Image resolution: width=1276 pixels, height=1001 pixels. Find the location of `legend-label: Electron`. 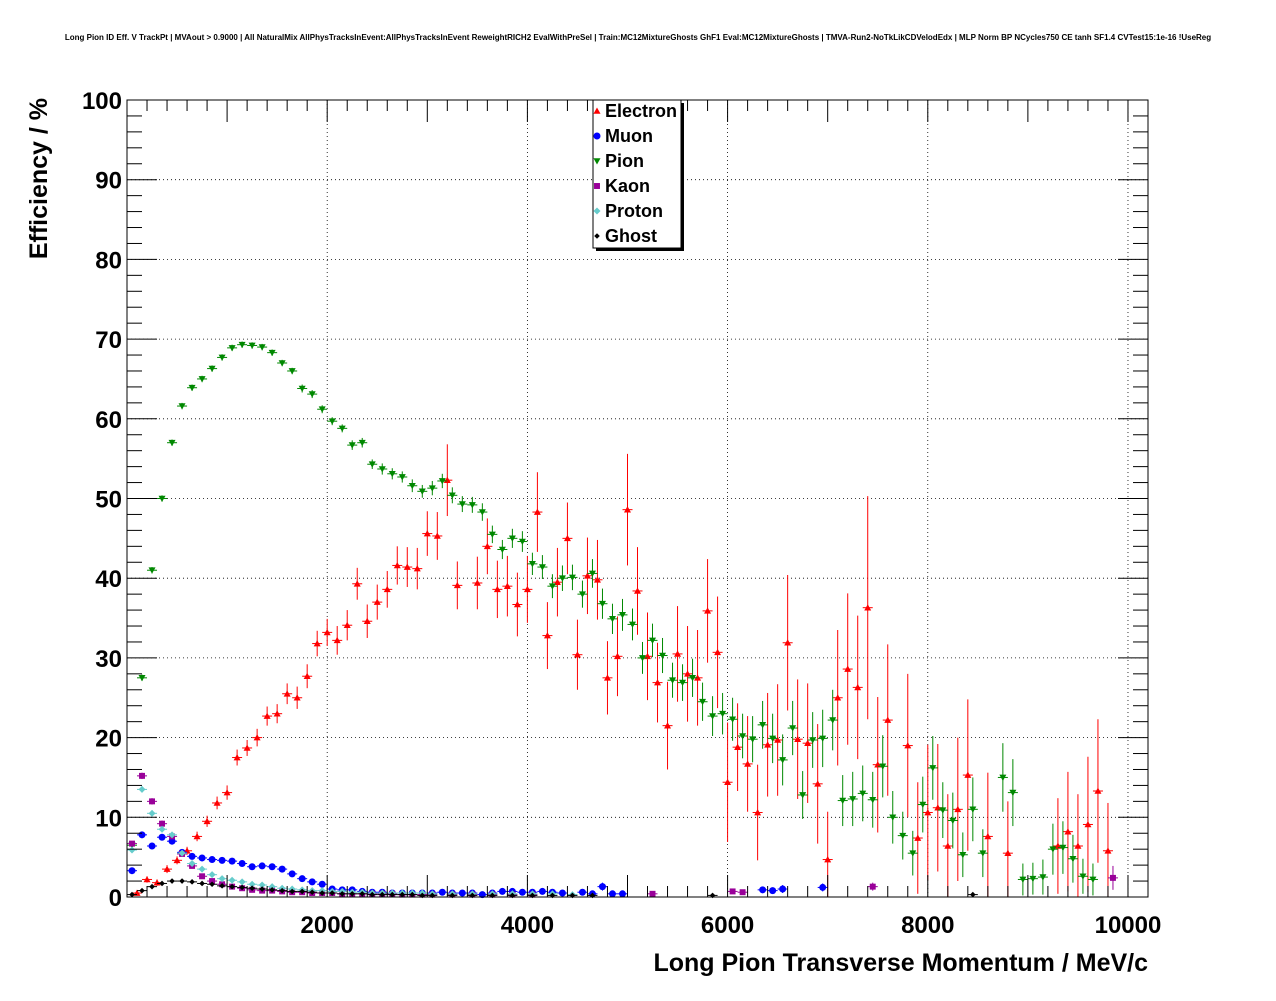

legend-label: Electron is located at coordinates (641, 111).